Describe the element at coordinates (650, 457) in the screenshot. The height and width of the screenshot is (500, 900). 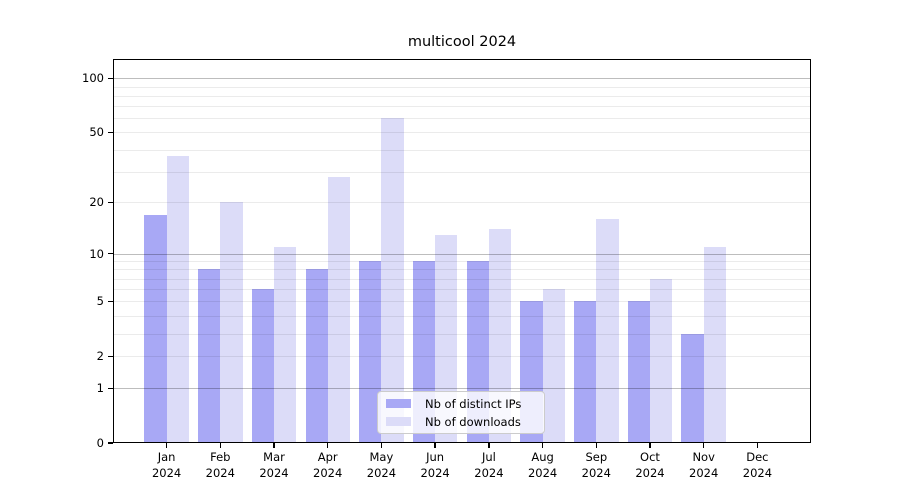
I see `x-tick-month: Oct` at that location.